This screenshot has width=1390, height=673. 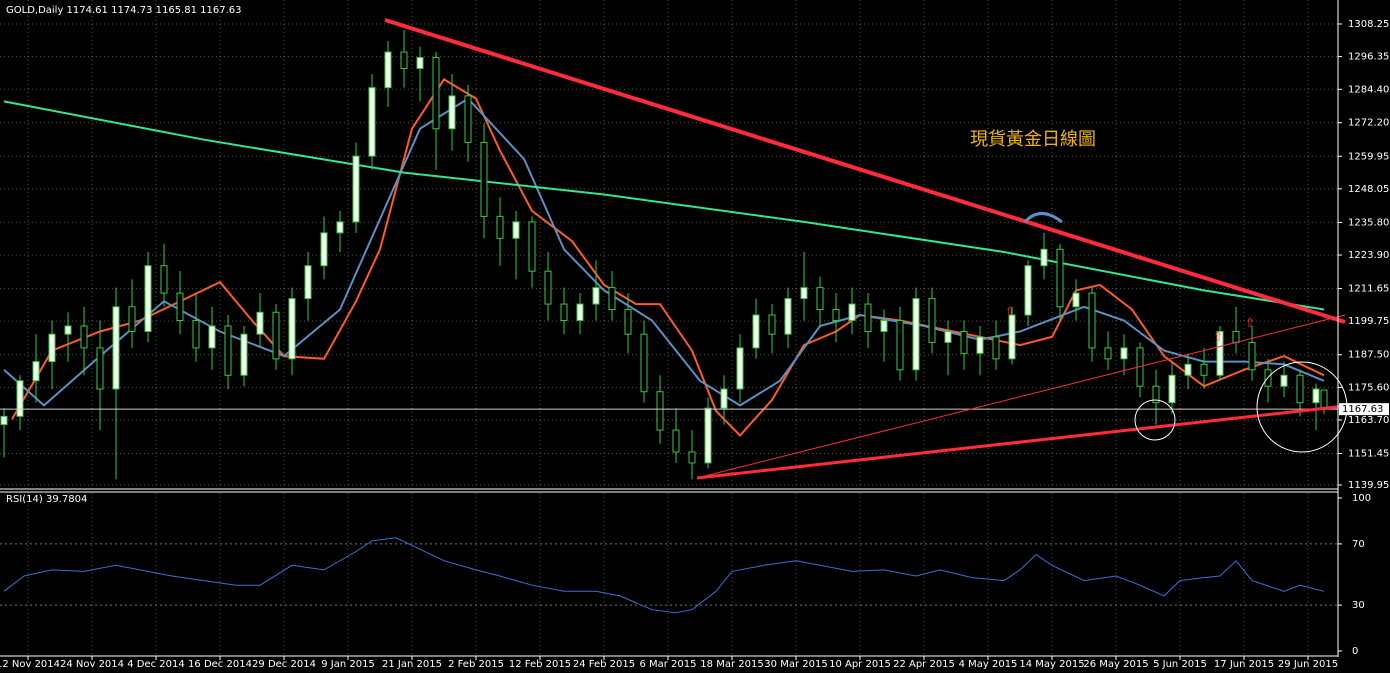 I want to click on y-tick-label: 1284.40, so click(x=1368, y=89).